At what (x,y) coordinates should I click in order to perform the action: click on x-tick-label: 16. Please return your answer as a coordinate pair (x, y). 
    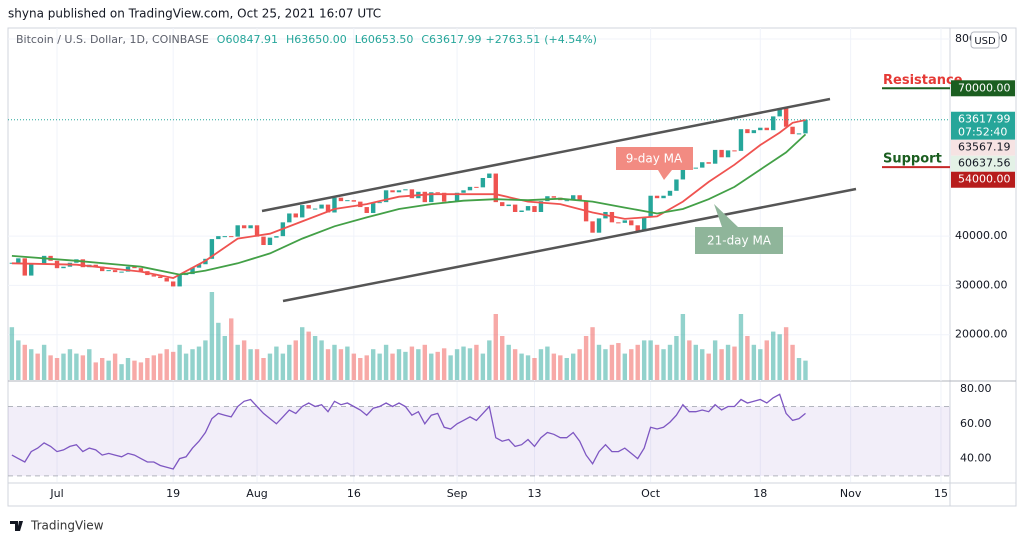
    Looking at the image, I should click on (354, 493).